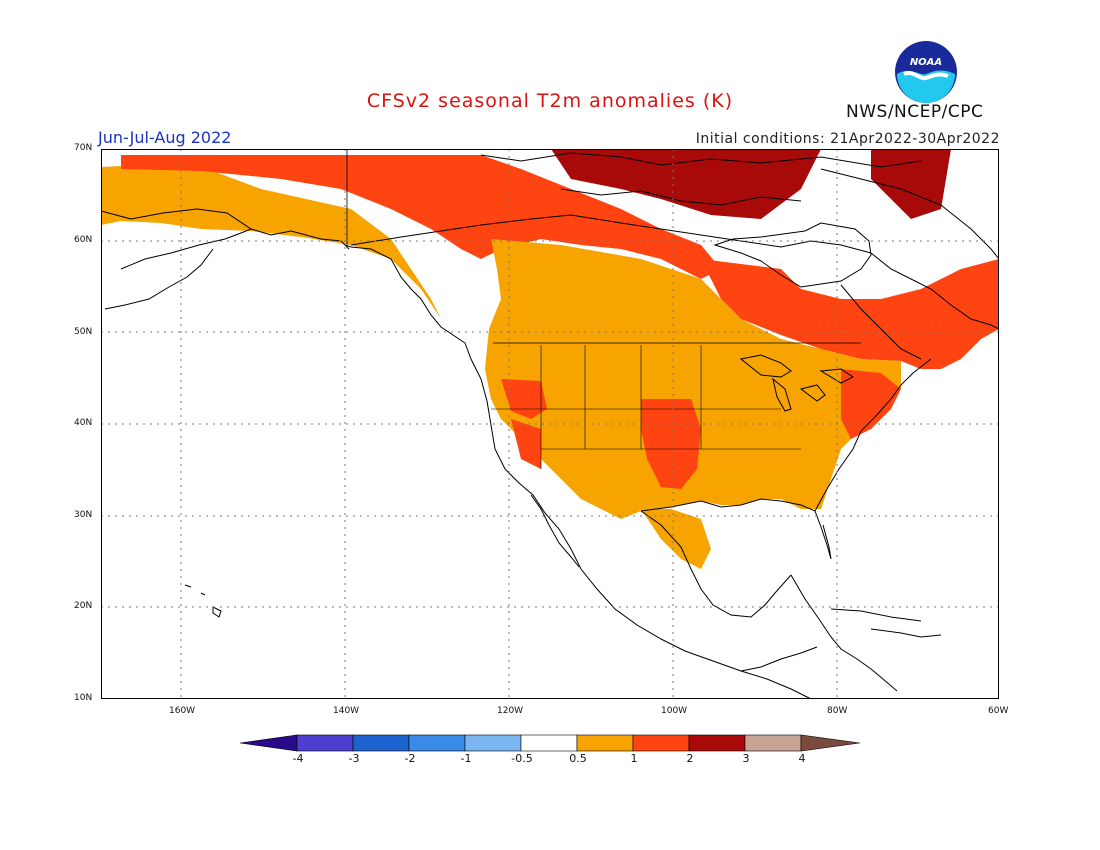  I want to click on lon-label: 160W, so click(182, 711).